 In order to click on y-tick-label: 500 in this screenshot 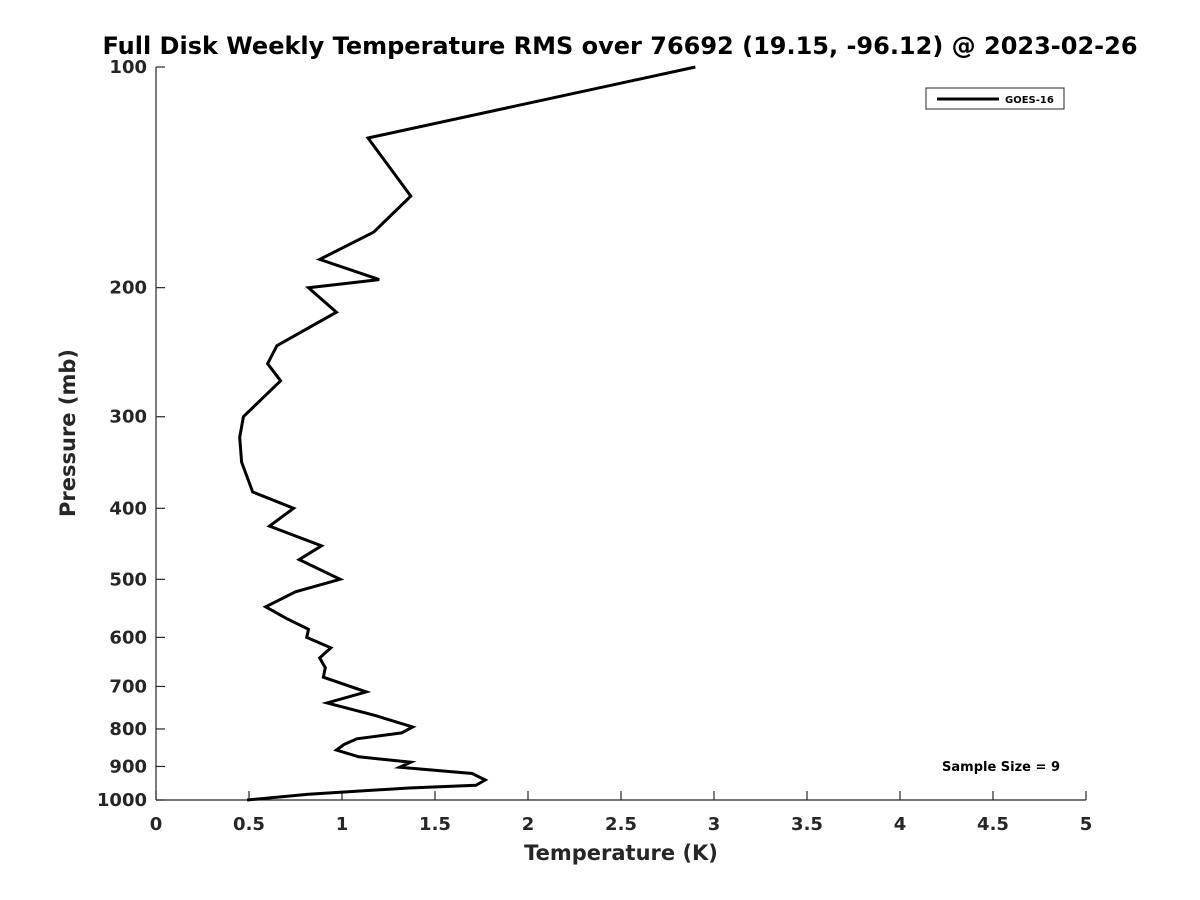, I will do `click(128, 579)`.